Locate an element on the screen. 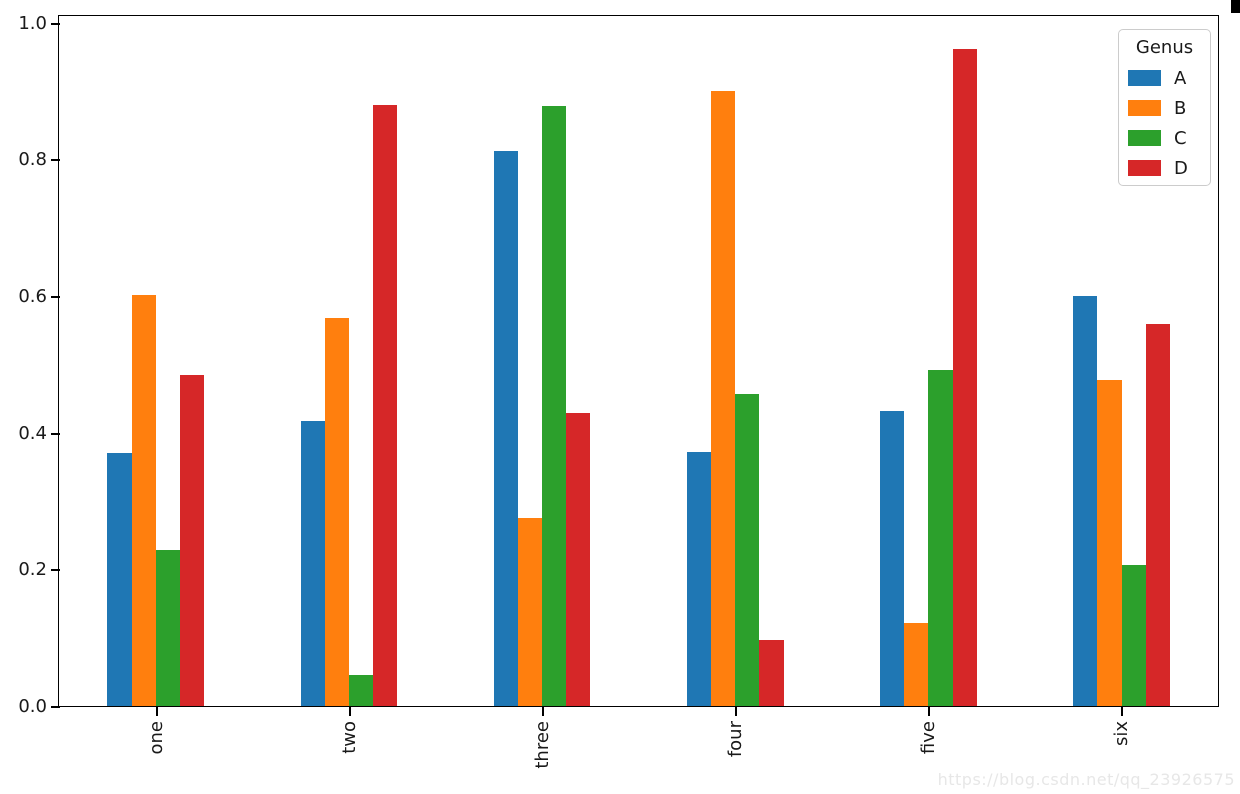 Image resolution: width=1240 pixels, height=794 pixels. legend-label: C is located at coordinates (1180, 138).